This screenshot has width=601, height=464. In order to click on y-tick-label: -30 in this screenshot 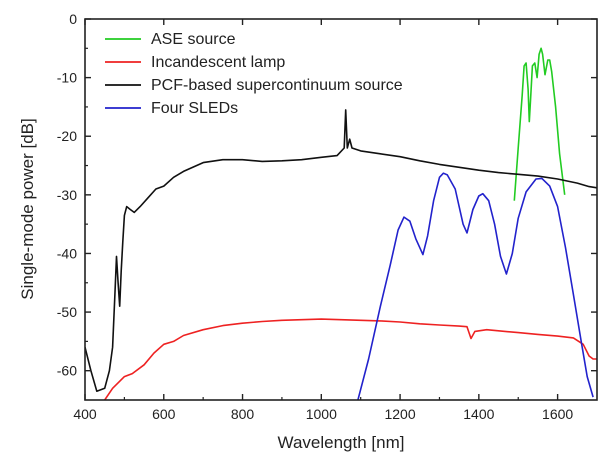, I will do `click(67, 195)`.